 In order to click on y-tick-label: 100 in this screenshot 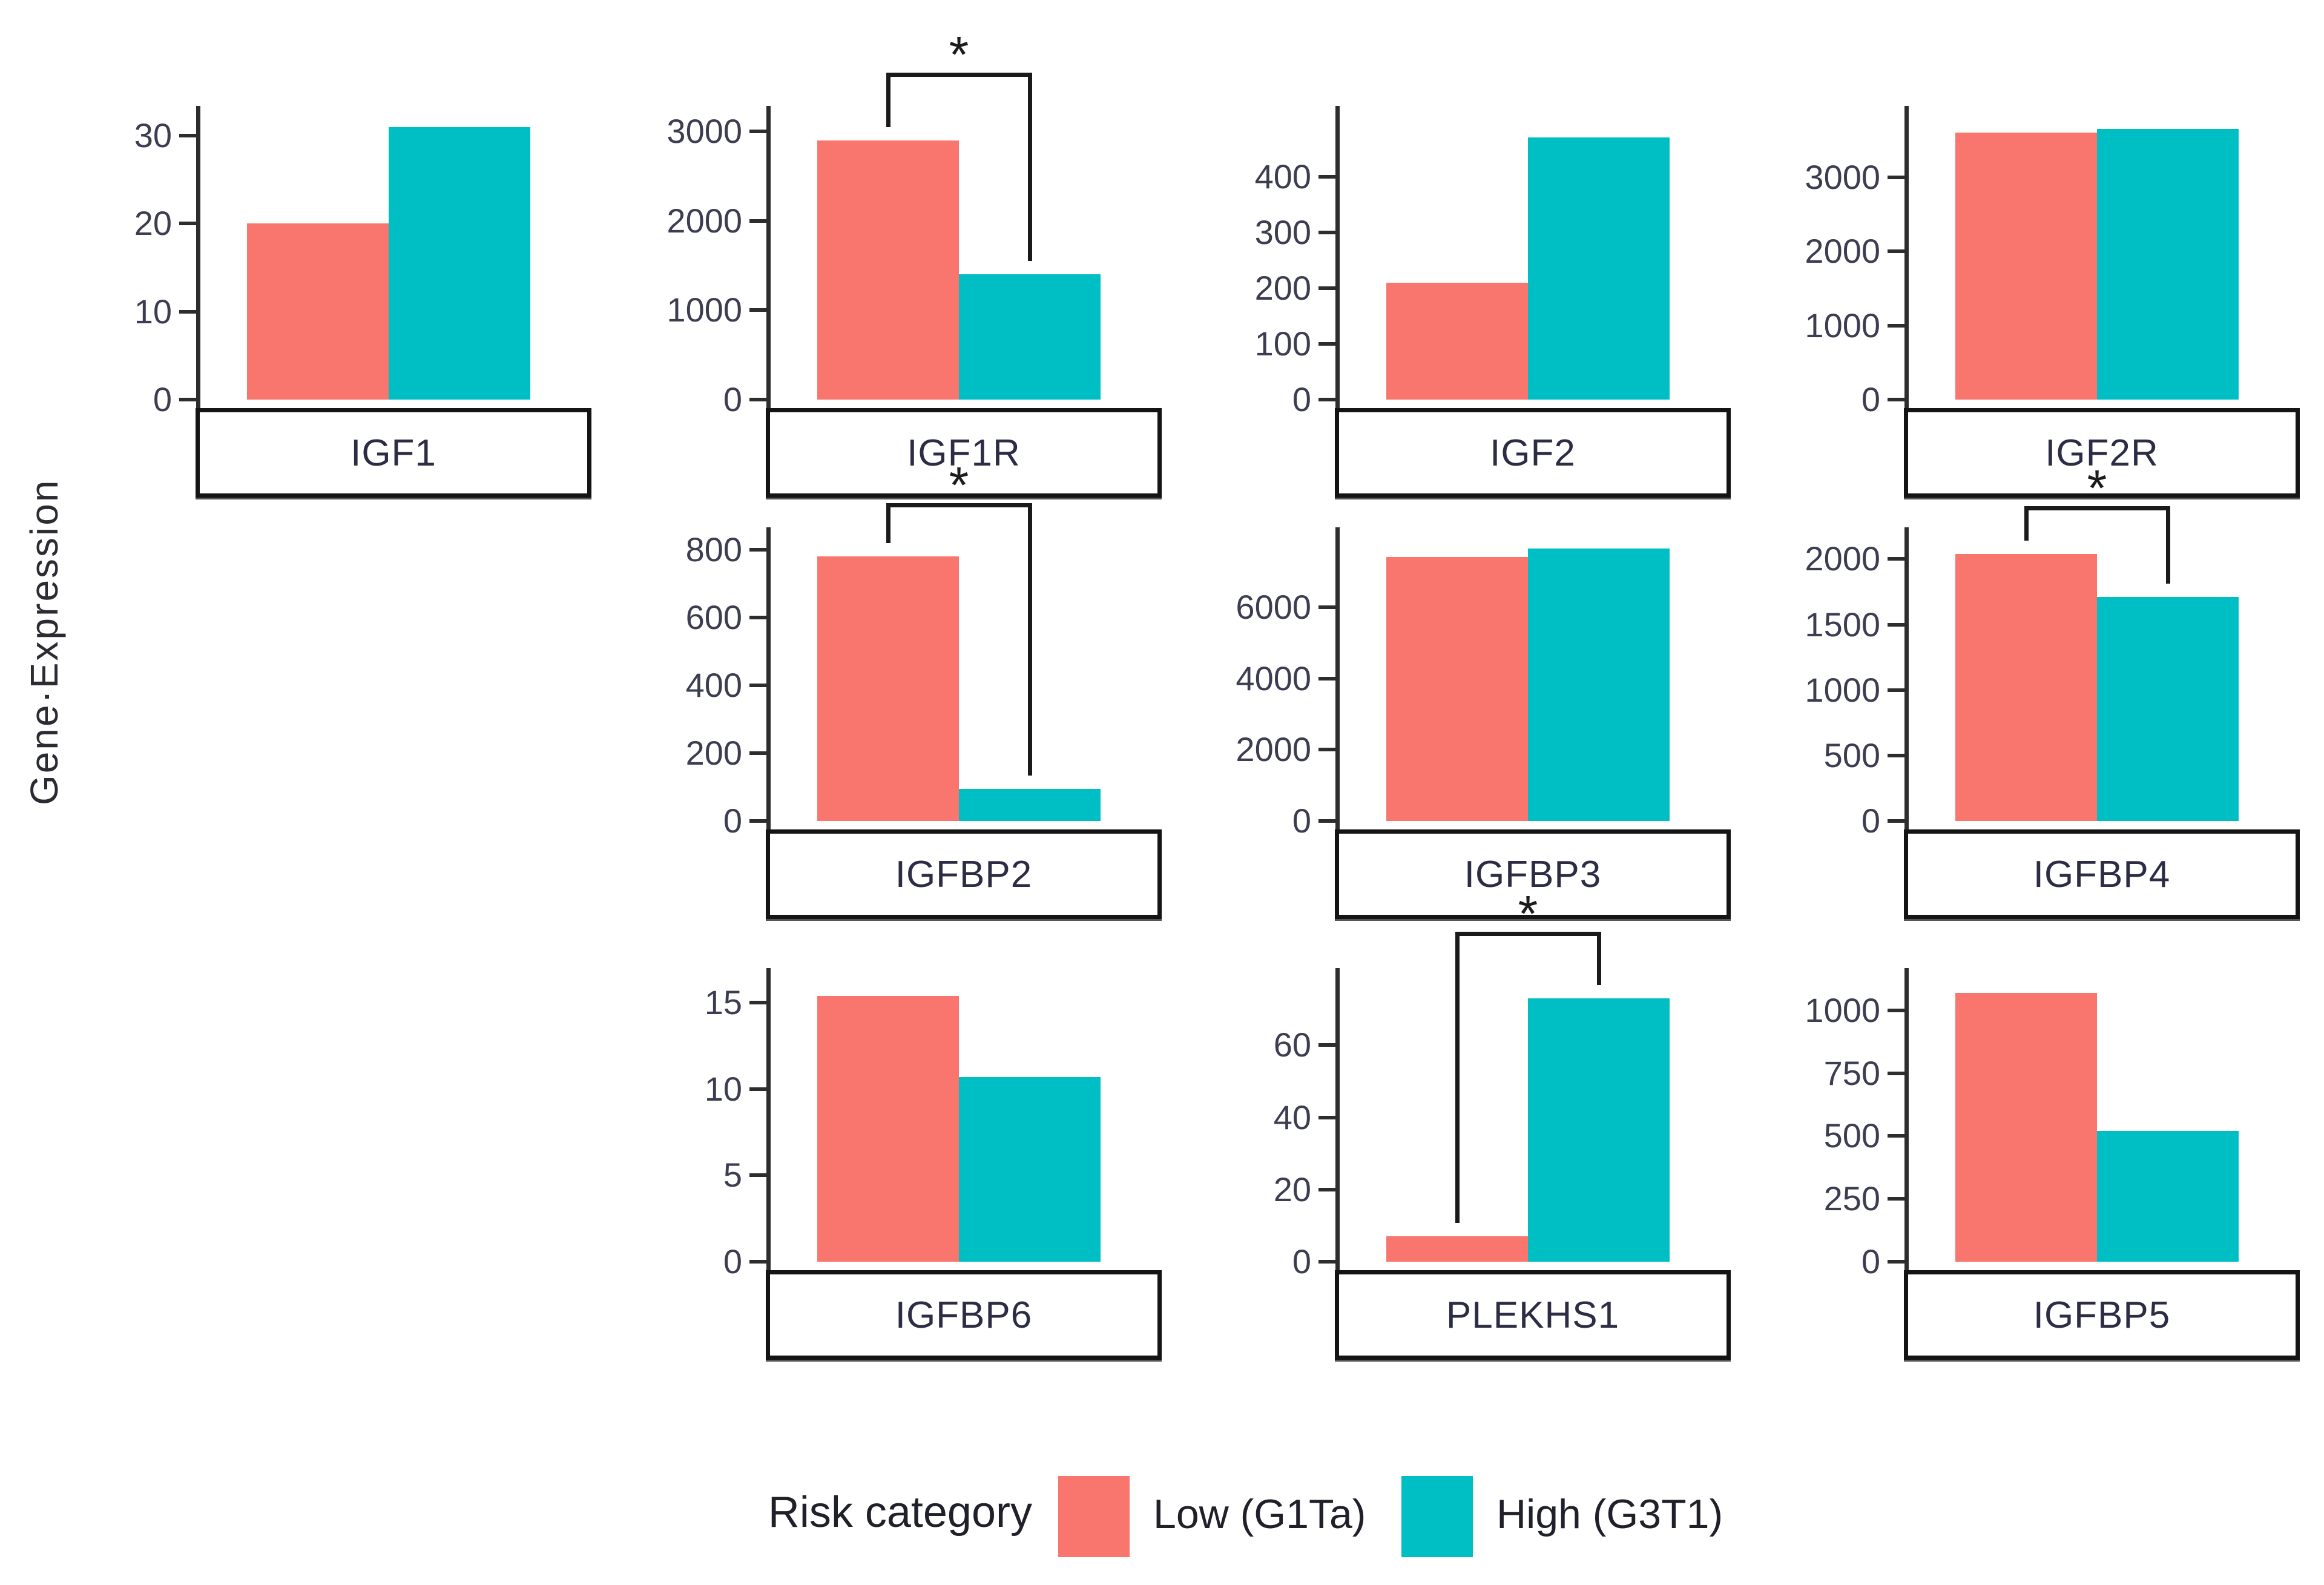, I will do `click(1282, 344)`.